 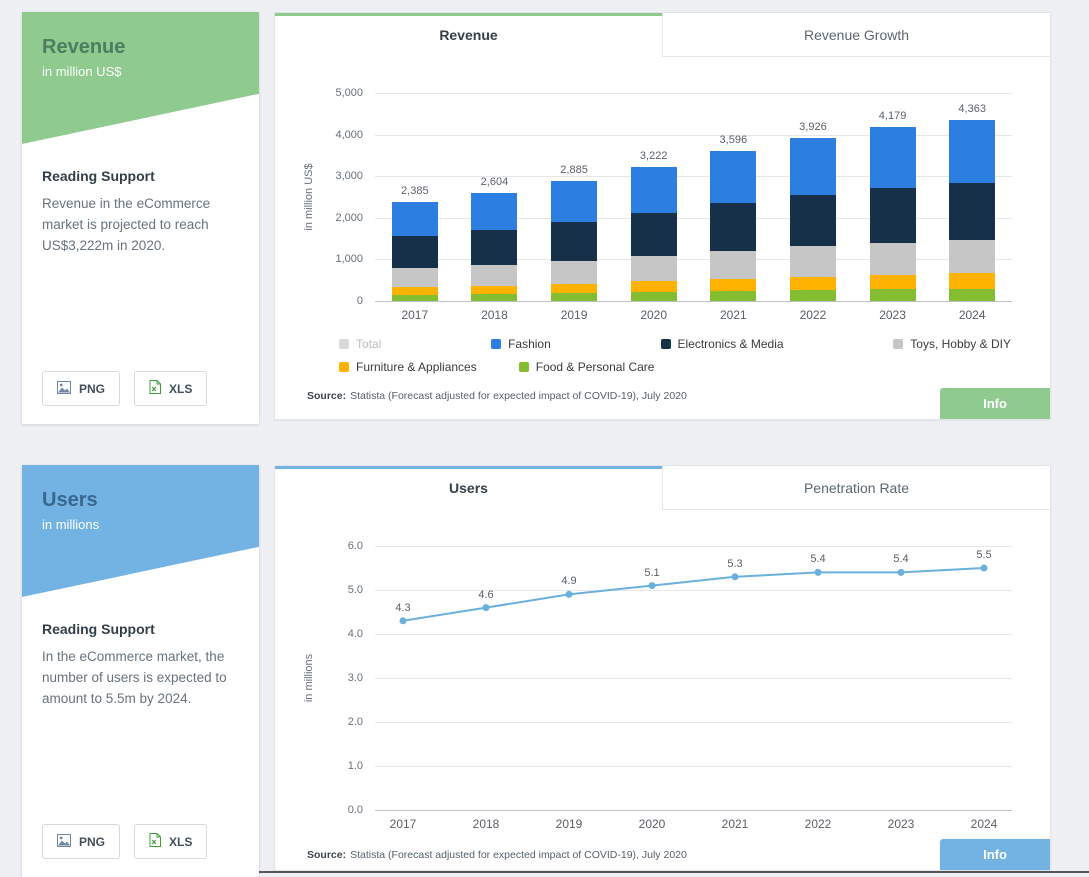 I want to click on legend-item: Electronics & Media, so click(x=722, y=344).